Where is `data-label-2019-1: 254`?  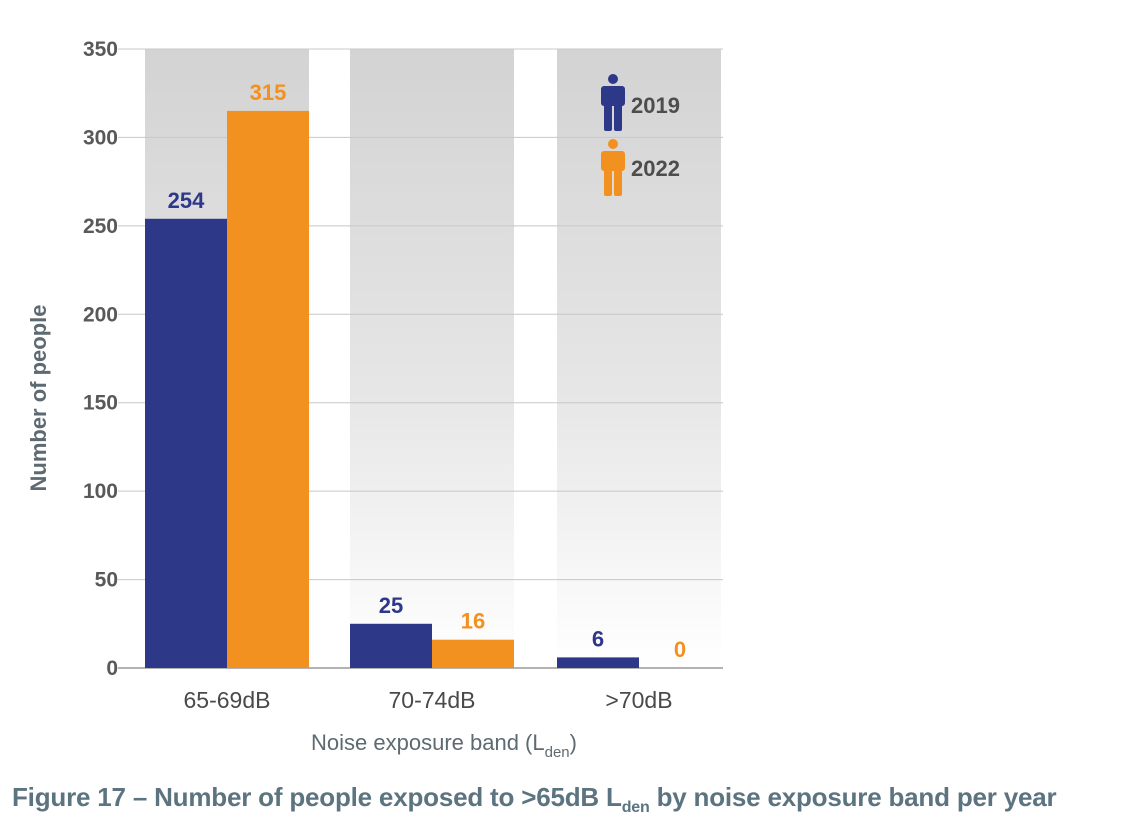 data-label-2019-1: 254 is located at coordinates (186, 200).